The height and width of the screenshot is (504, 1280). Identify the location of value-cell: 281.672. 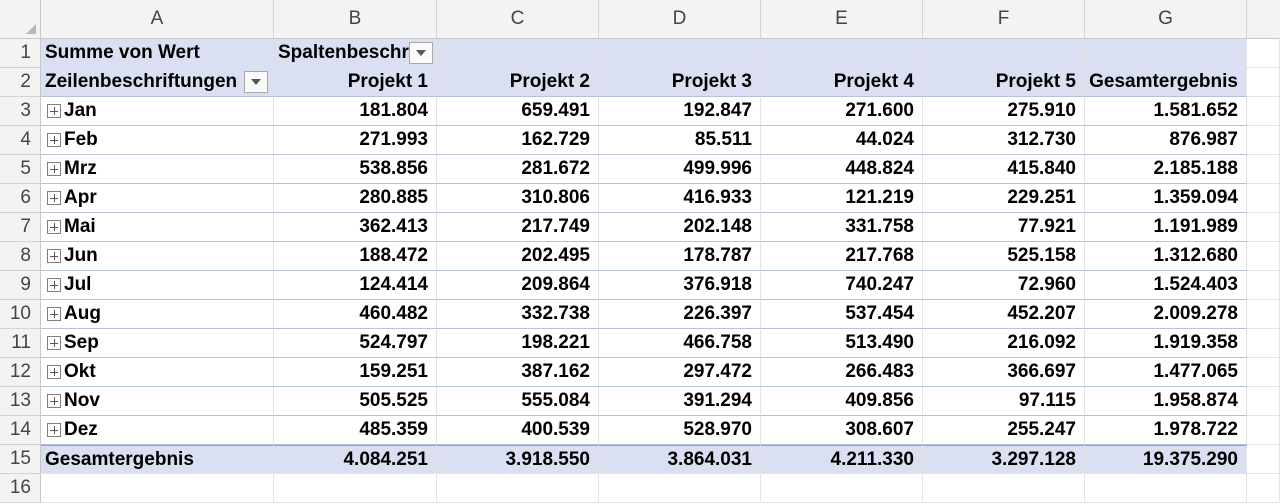
(518, 169).